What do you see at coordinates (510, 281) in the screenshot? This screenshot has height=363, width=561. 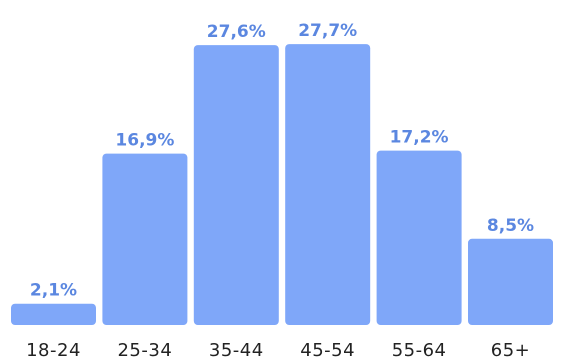 I see `bar-65+` at bounding box center [510, 281].